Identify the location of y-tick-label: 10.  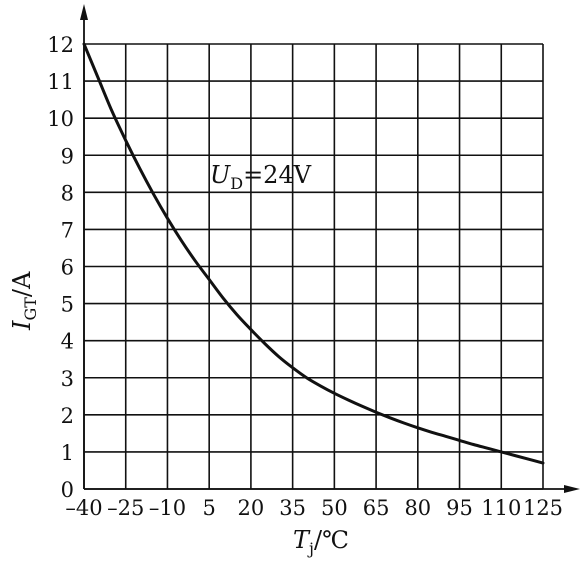
(60, 119).